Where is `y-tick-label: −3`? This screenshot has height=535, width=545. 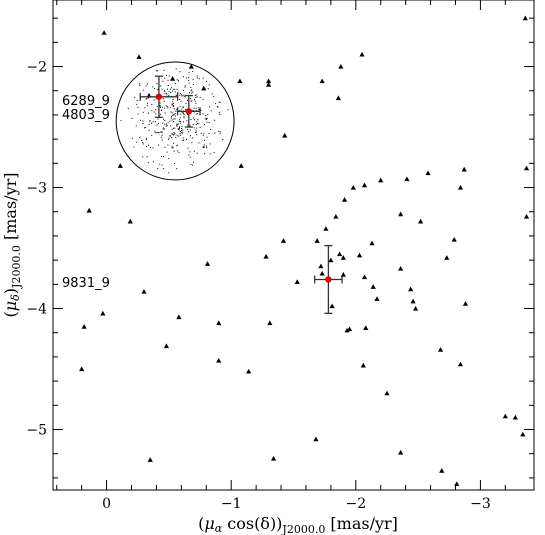 y-tick-label: −3 is located at coordinates (36, 189).